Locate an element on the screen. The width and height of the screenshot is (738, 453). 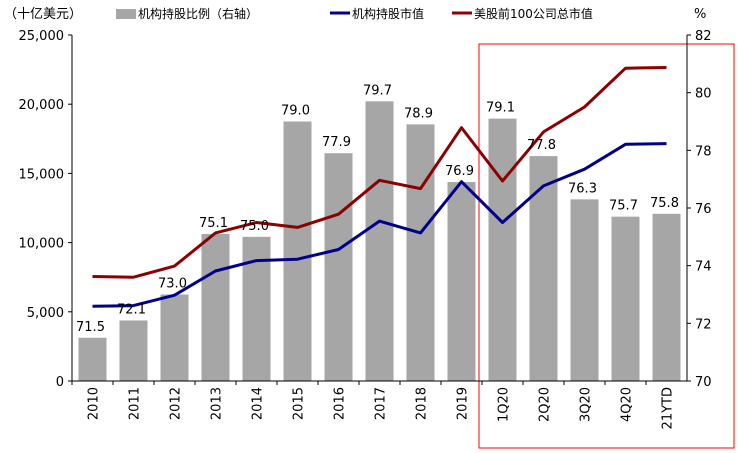
right-tick-label-70: 70 is located at coordinates (703, 382).